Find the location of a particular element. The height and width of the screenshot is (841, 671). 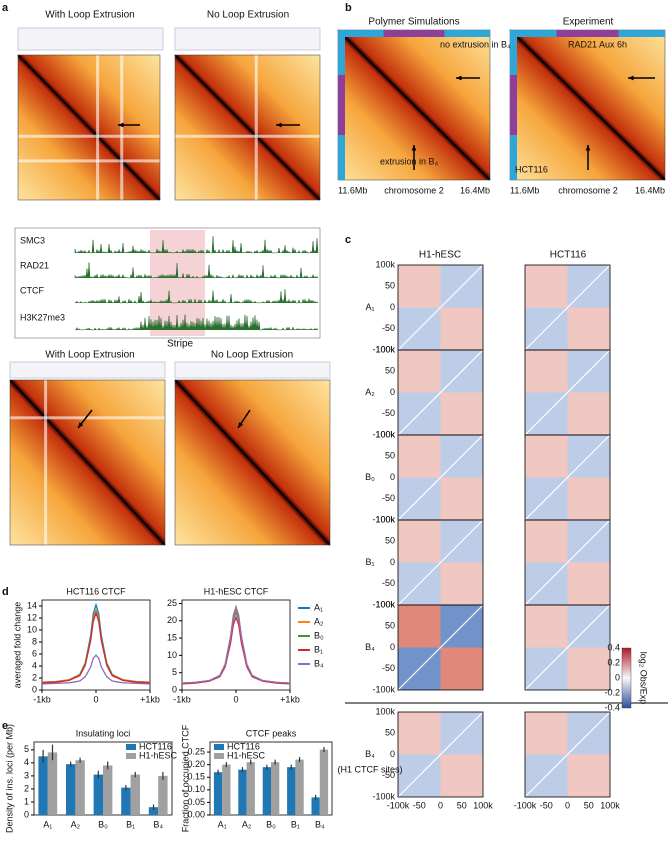

map-title: No Loop Extrusion is located at coordinates (252, 355).